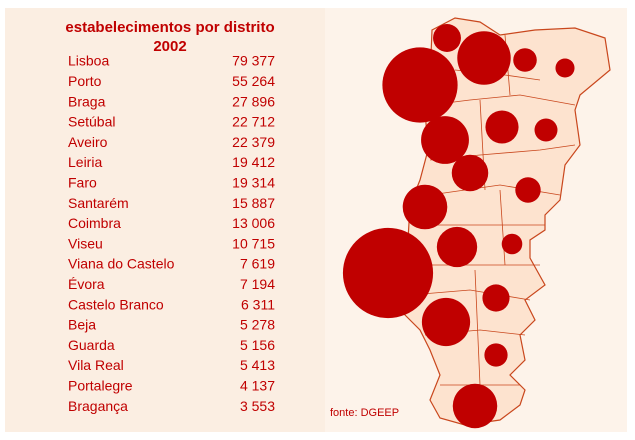  I want to click on district-value: 7 194, so click(257, 284).